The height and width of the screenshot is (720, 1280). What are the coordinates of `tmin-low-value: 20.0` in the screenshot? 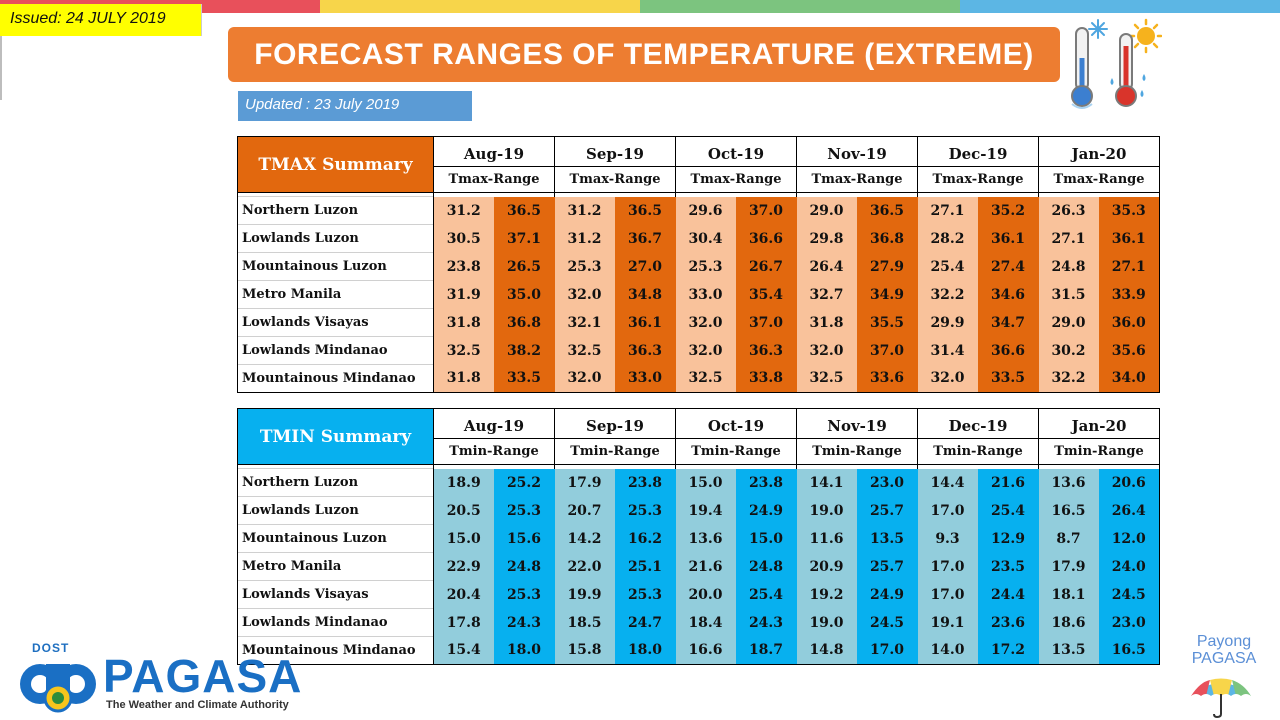 It's located at (705, 594).